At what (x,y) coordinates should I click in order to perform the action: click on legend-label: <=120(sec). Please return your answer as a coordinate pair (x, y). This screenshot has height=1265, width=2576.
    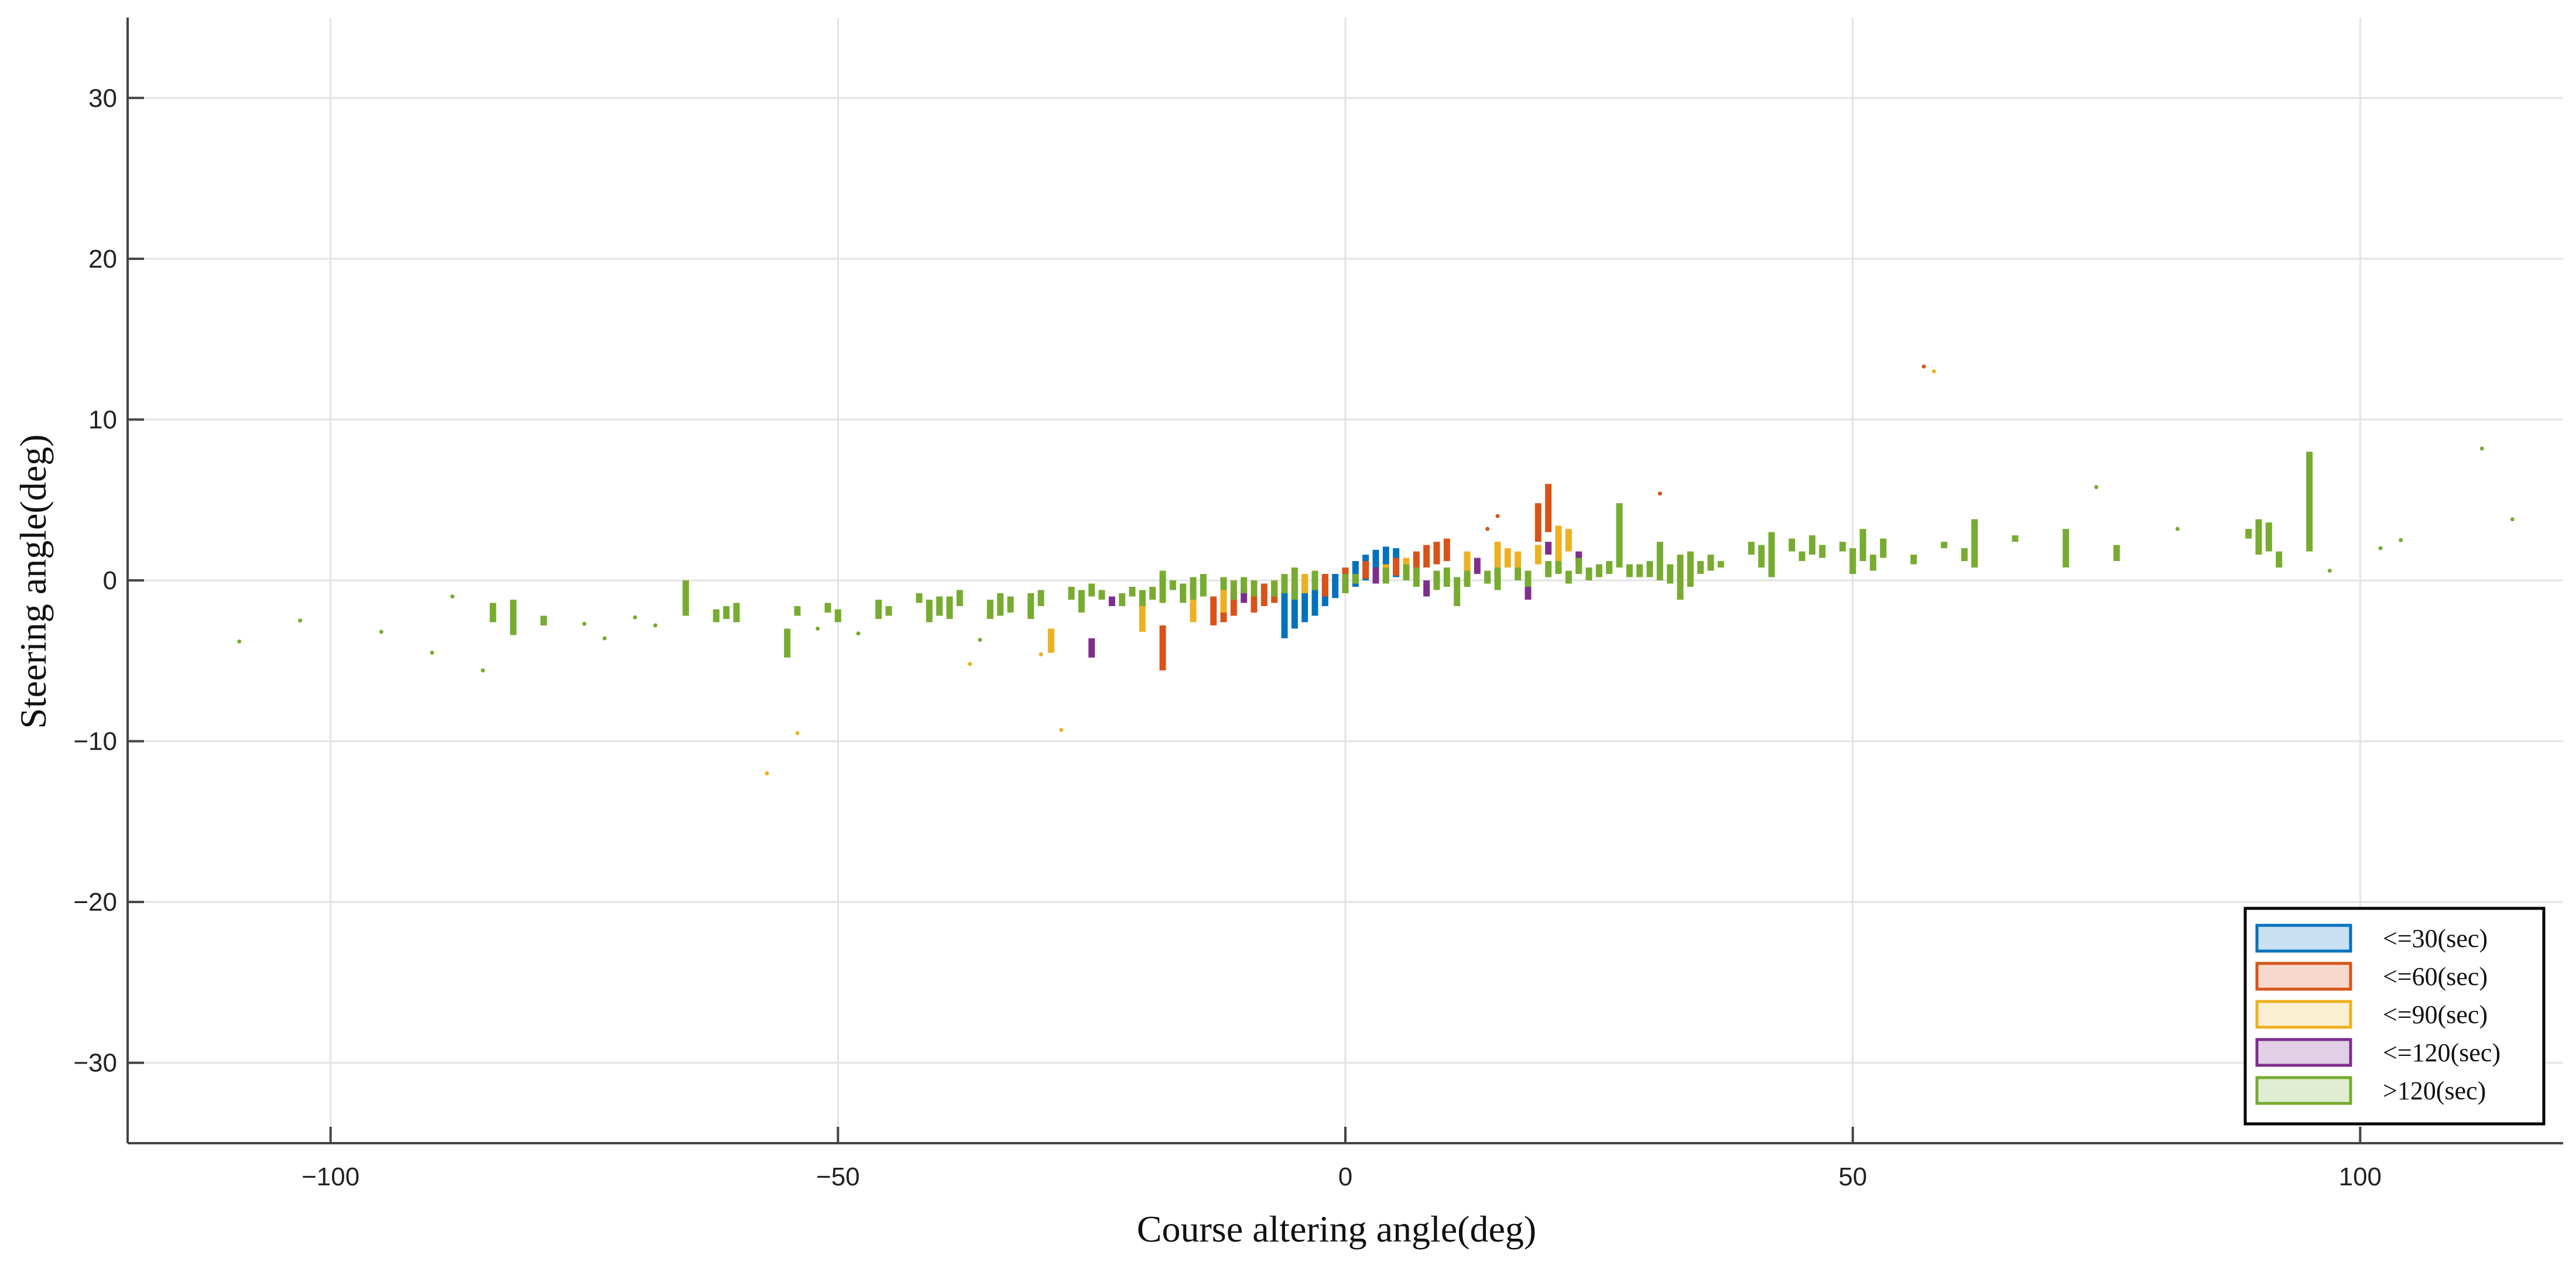
    Looking at the image, I should click on (2441, 1052).